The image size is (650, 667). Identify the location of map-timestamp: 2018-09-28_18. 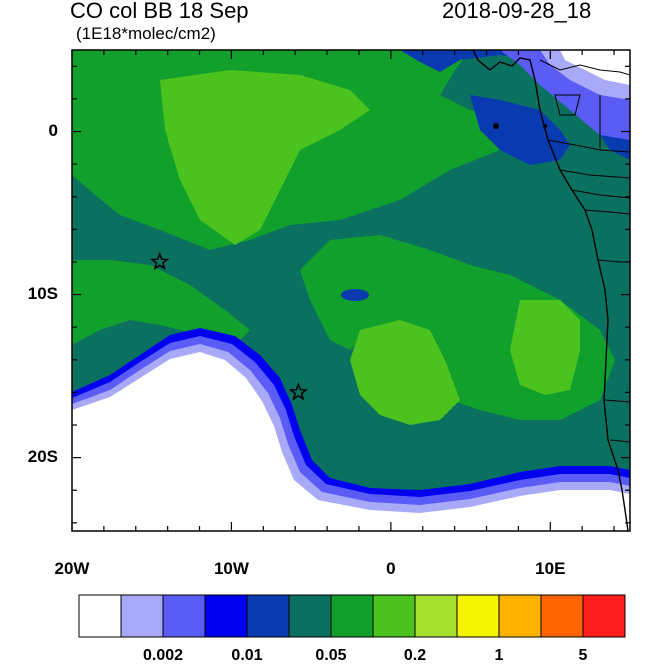
(517, 11).